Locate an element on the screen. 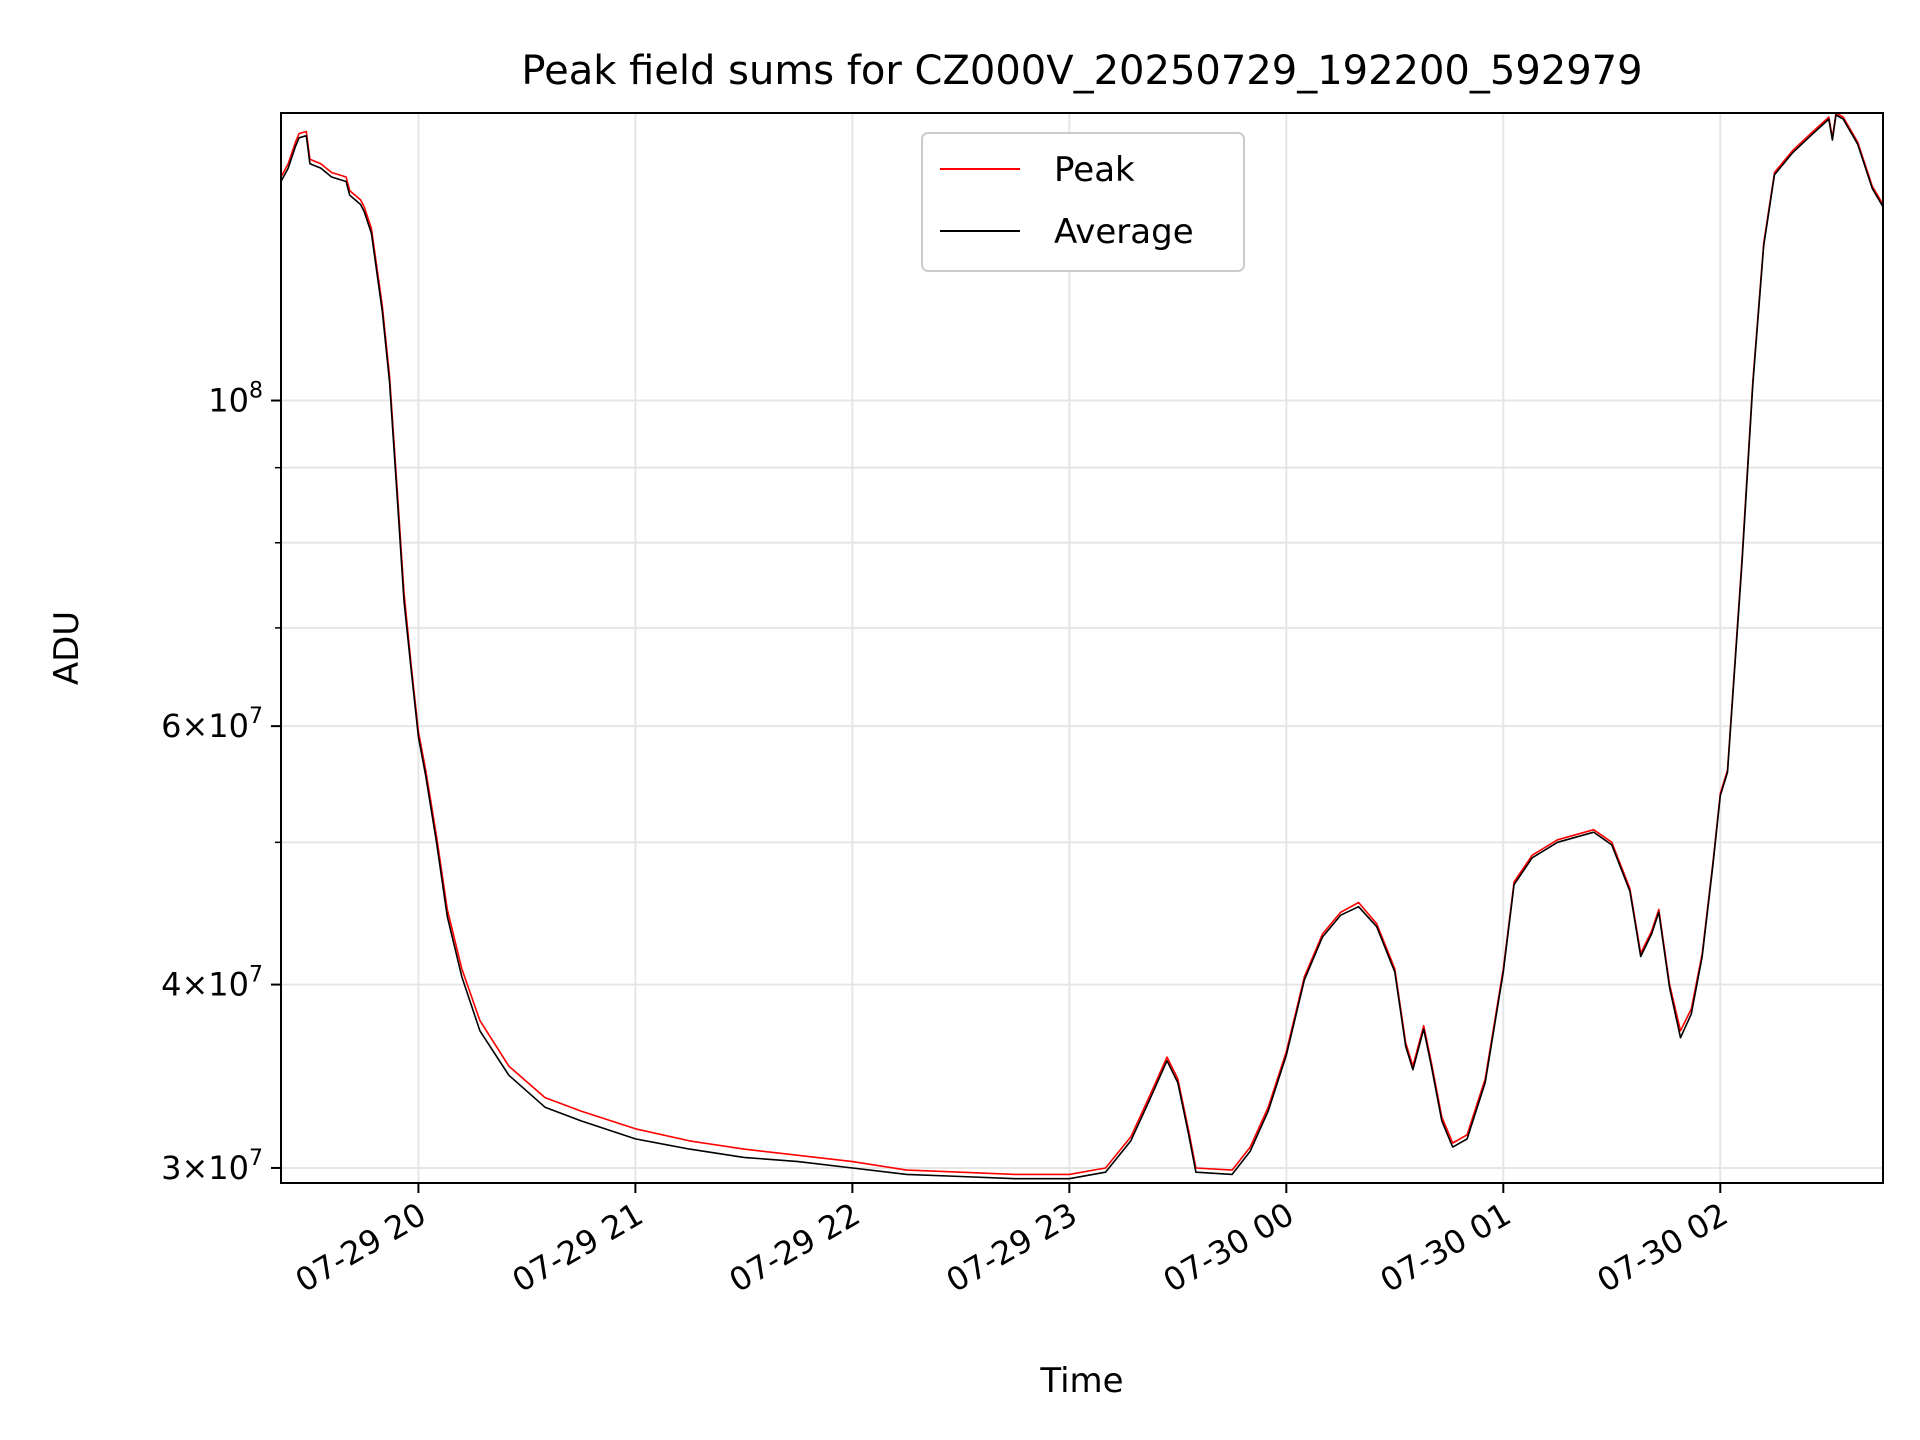  legend: Peak Average is located at coordinates (1083, 202).